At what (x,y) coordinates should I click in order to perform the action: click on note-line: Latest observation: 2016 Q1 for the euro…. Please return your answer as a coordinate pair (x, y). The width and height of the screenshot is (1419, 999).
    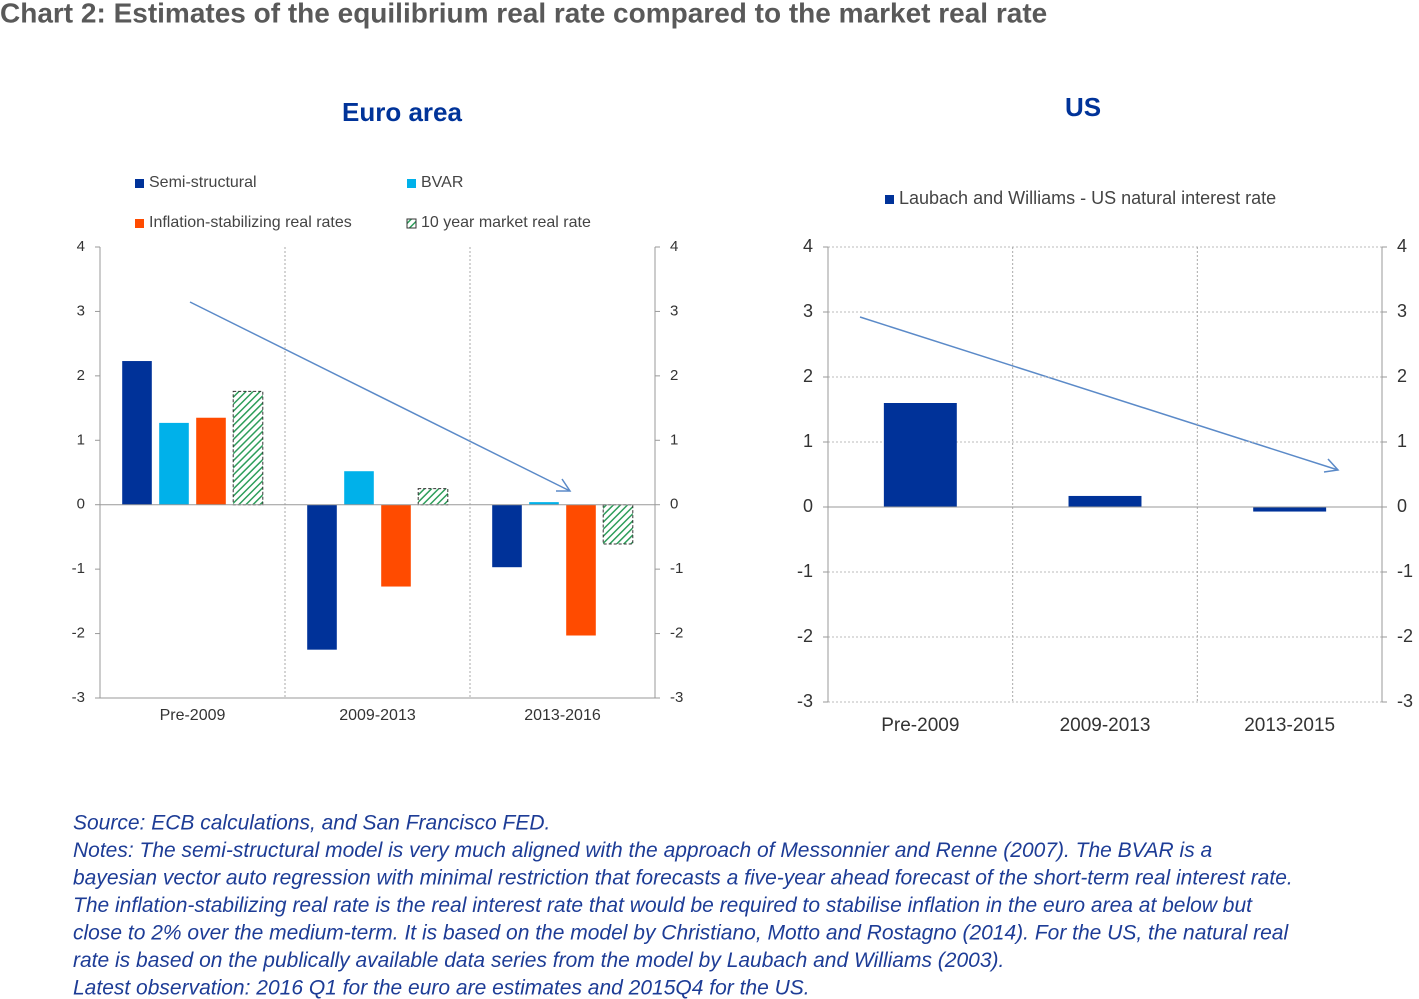
    Looking at the image, I should click on (441, 988).